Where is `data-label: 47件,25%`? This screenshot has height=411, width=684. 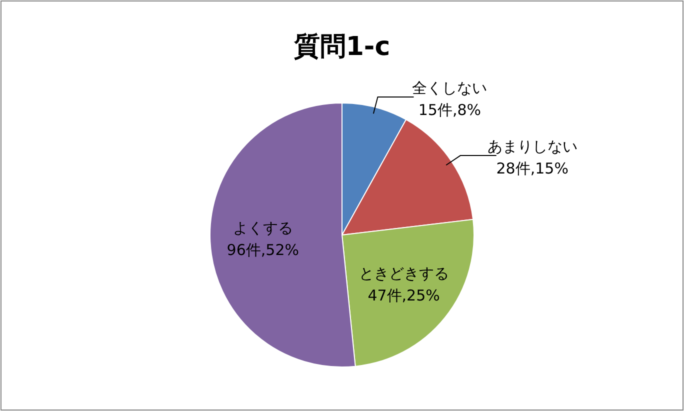 data-label: 47件,25% is located at coordinates (404, 295).